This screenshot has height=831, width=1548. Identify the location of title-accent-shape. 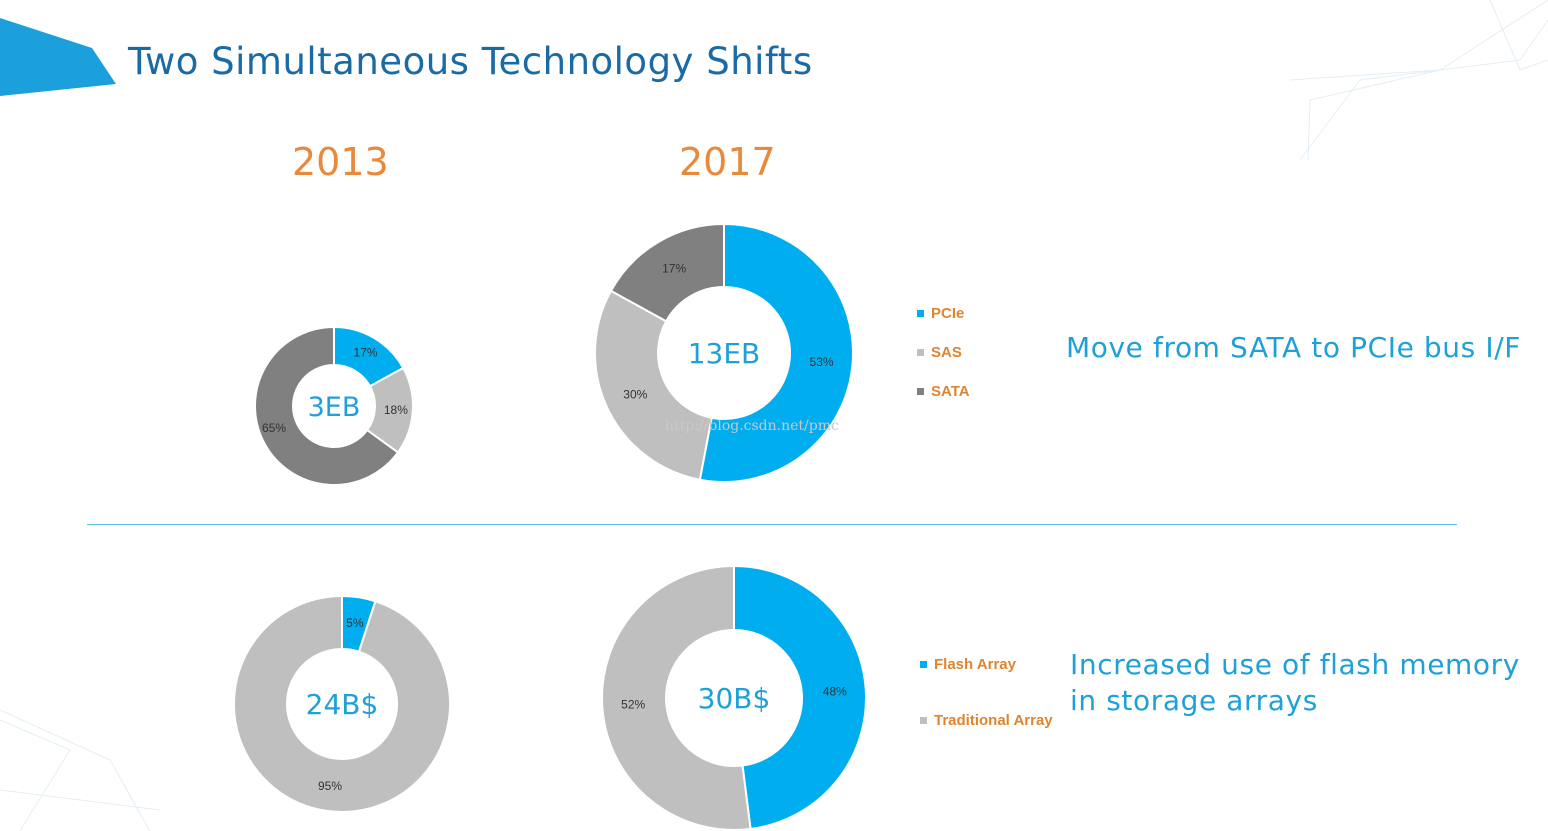
(58, 57).